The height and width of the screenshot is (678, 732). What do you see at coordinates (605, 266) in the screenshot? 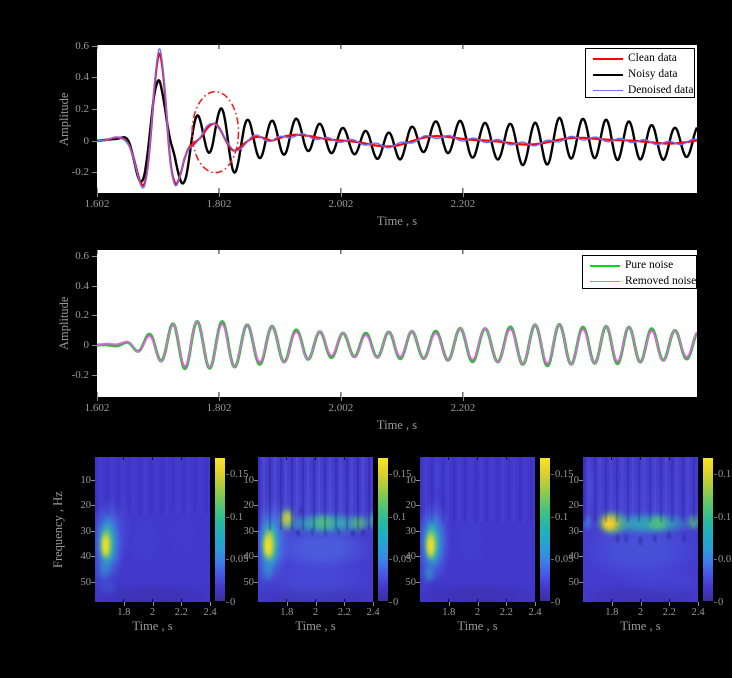
I see `legend-line-swatch` at bounding box center [605, 266].